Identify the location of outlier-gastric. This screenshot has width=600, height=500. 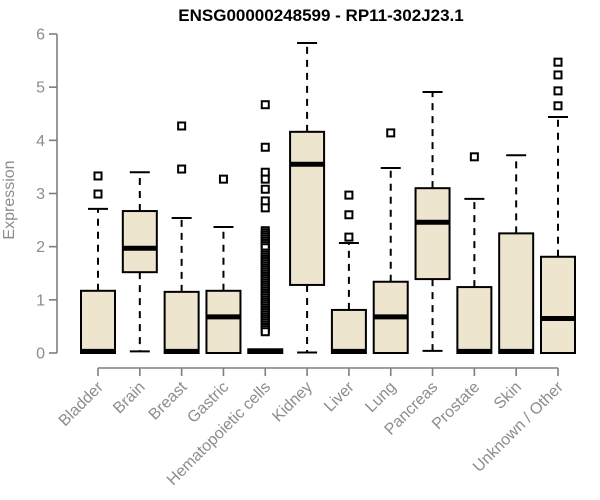
(223, 179).